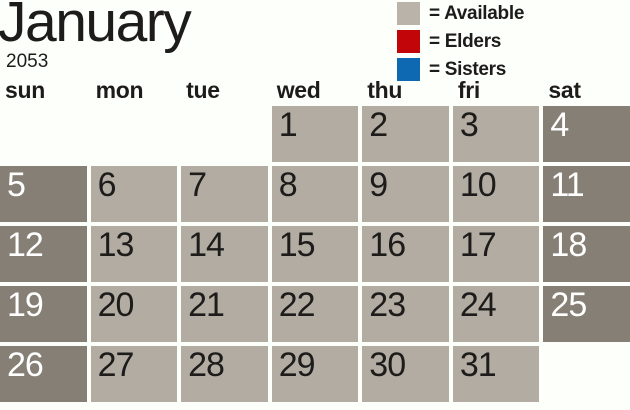  What do you see at coordinates (468, 69) in the screenshot?
I see `legend-label: = Sisters` at bounding box center [468, 69].